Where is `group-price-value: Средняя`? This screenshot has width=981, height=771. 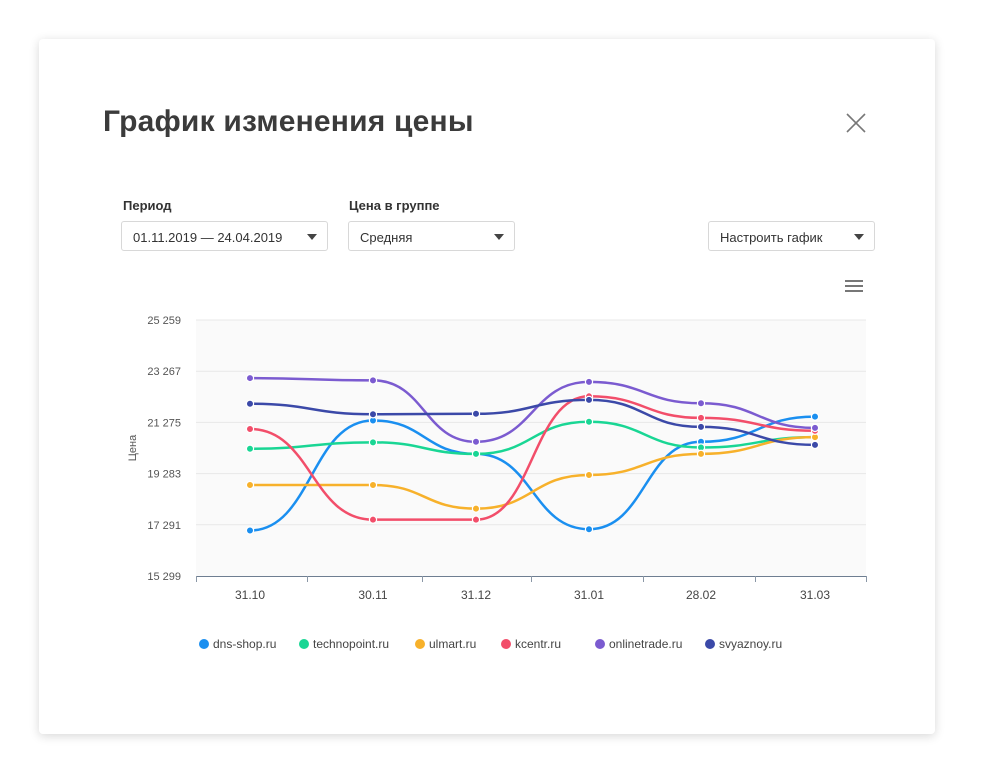
group-price-value: Средняя is located at coordinates (386, 237).